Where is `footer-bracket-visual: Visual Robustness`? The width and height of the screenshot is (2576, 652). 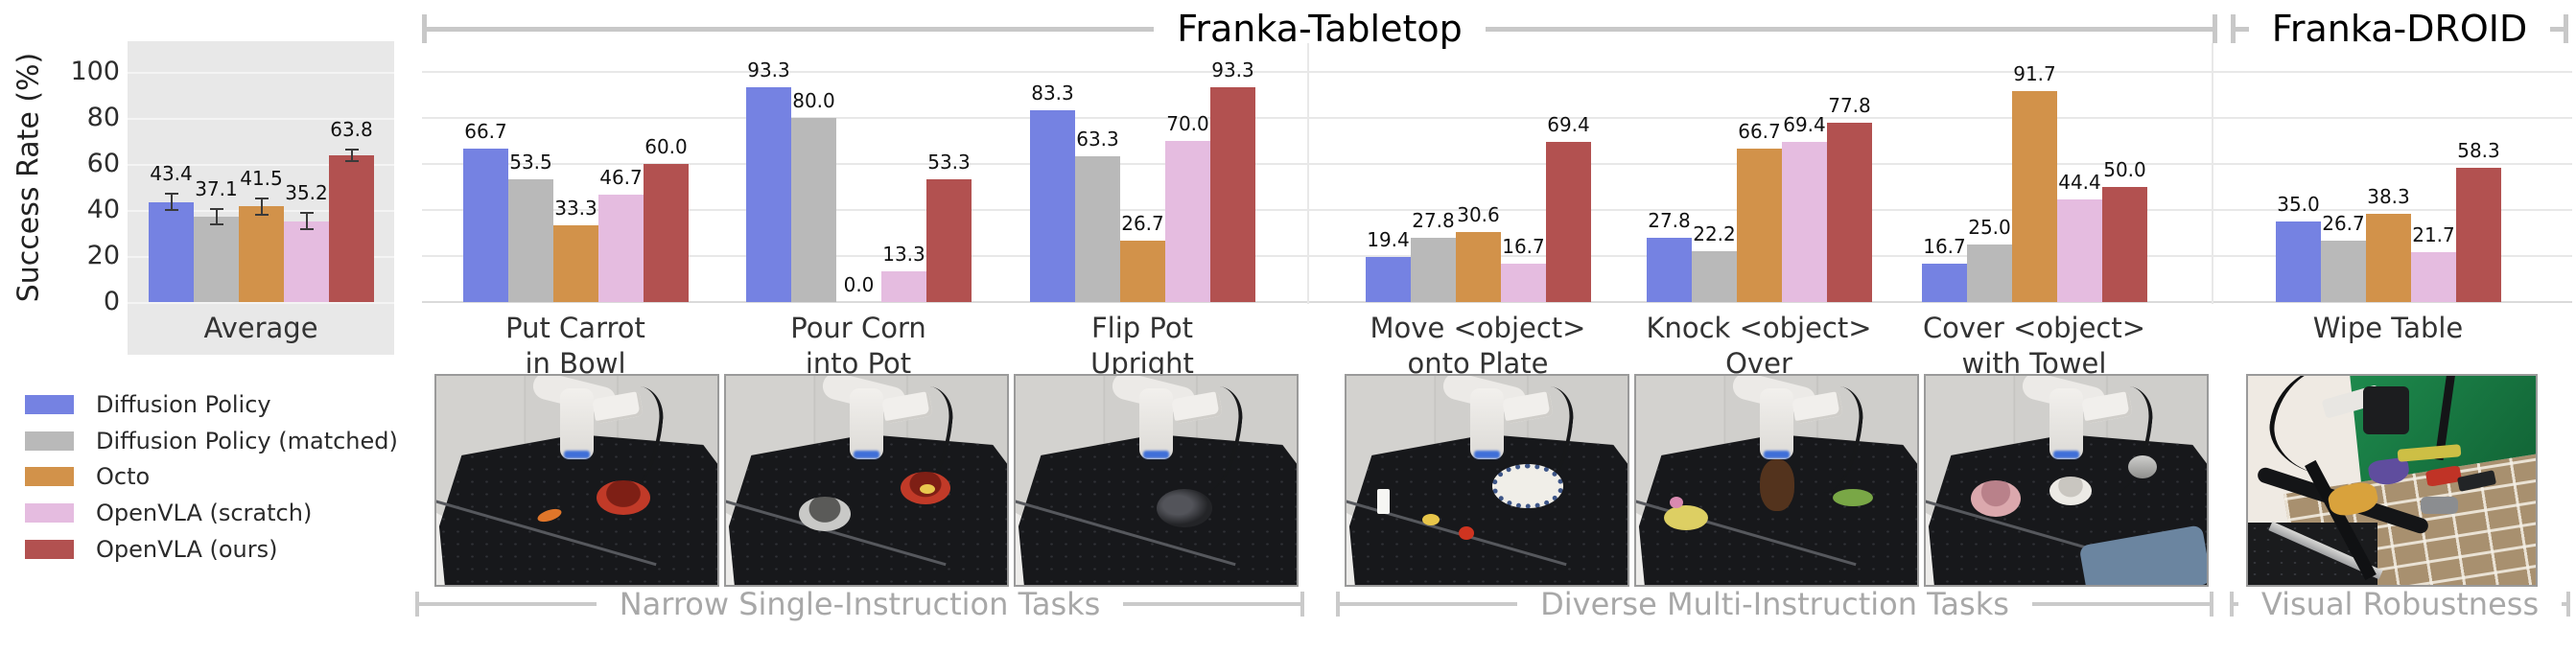 footer-bracket-visual: Visual Robustness is located at coordinates (2400, 604).